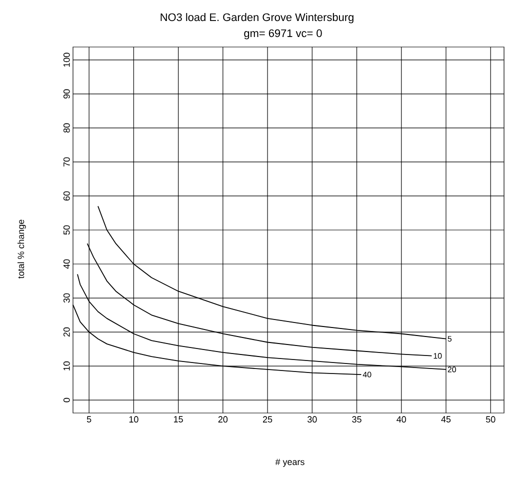 Image resolution: width=505 pixels, height=479 pixels. Describe the element at coordinates (22, 249) in the screenshot. I see `y-axis-title: total % change` at that location.